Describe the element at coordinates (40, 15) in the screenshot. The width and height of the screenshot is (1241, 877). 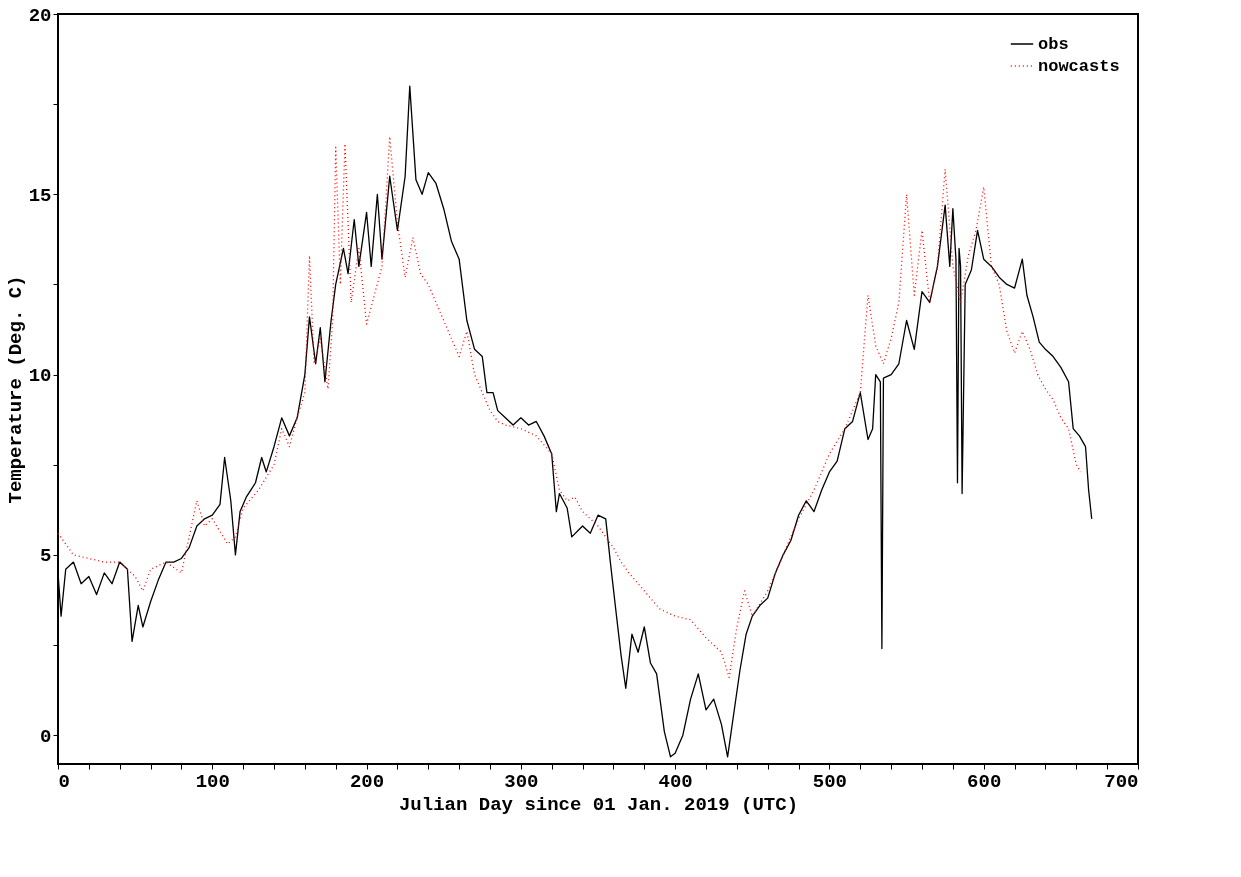
I see `y-tick-label: 20` at that location.